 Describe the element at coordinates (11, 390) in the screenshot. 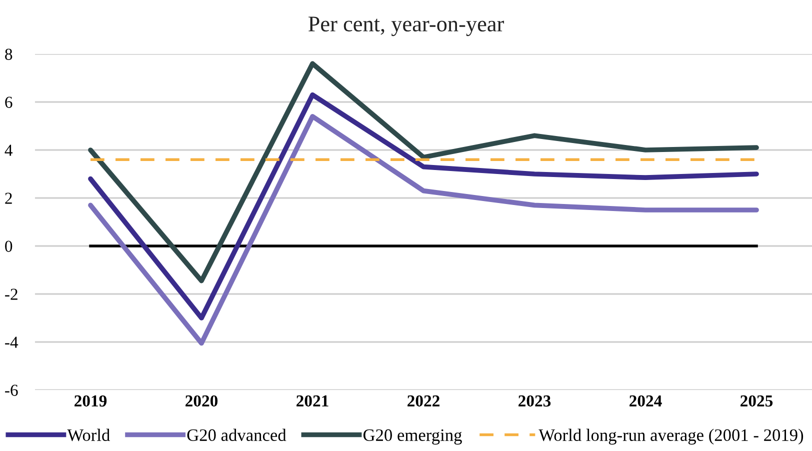

I see `y-tick-label: -6` at that location.